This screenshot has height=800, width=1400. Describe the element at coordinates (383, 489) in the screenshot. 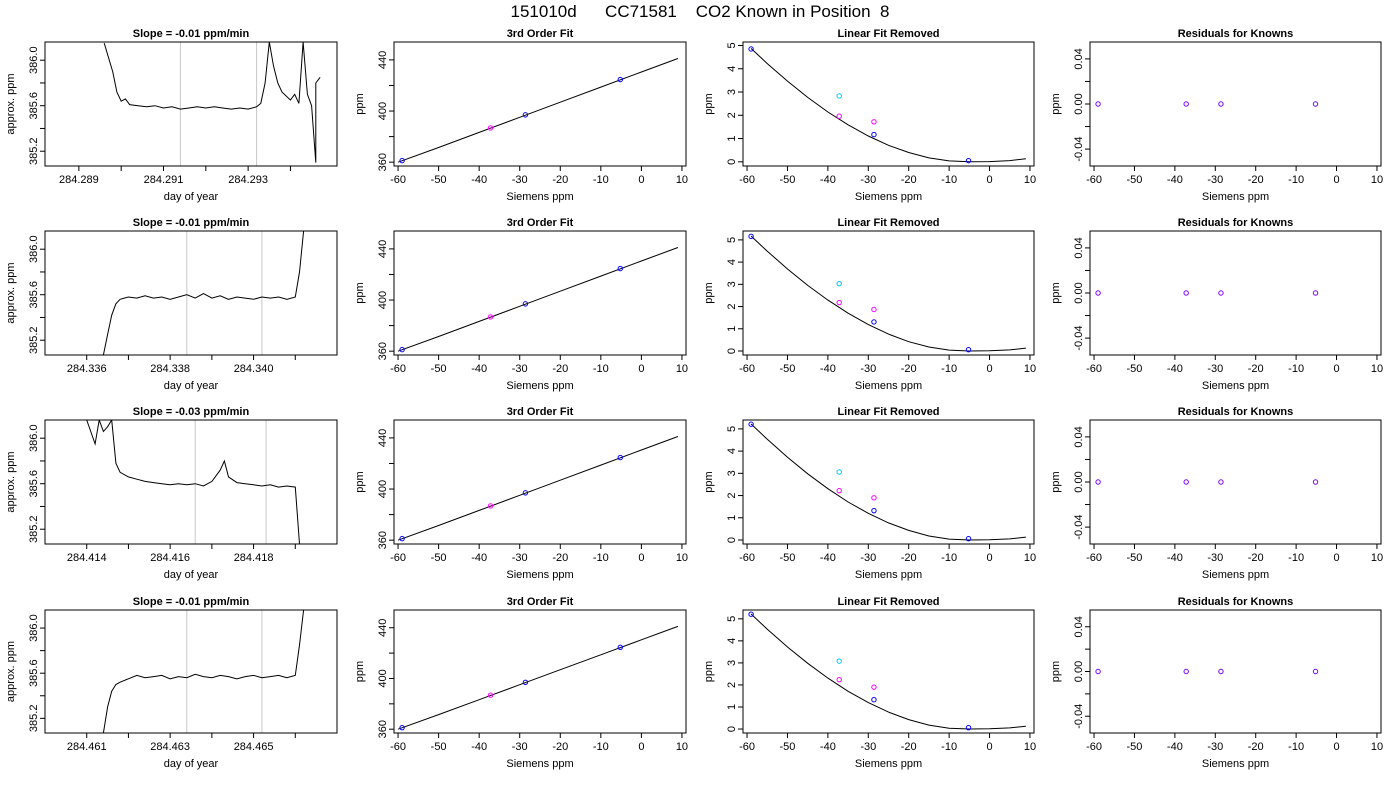

I see `y-tick-label: 400` at that location.